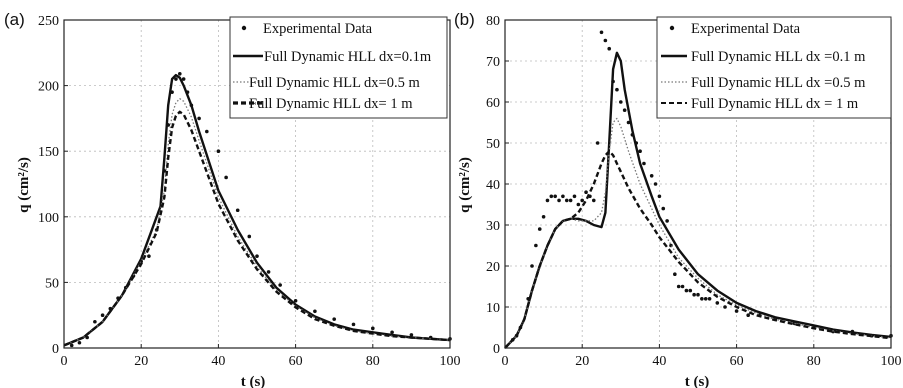 This screenshot has height=388, width=903. What do you see at coordinates (493, 62) in the screenshot?
I see `panel-b-y-tick-label: 70` at bounding box center [493, 62].